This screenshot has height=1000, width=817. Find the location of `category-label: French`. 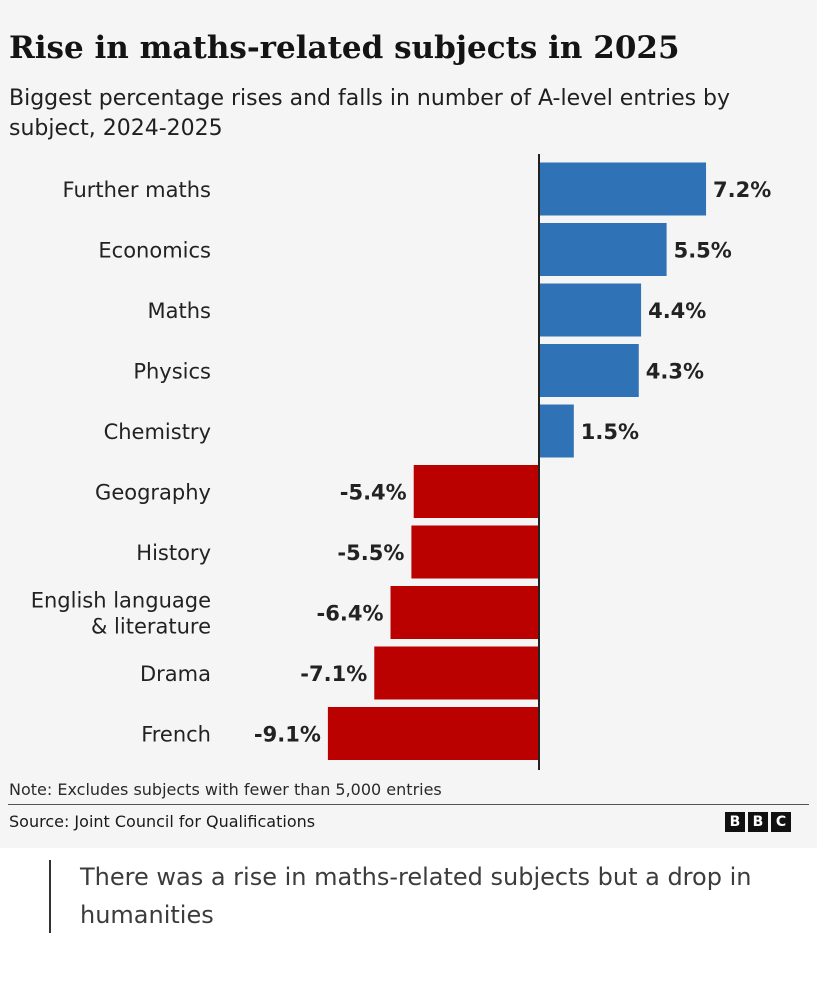

category-label: French is located at coordinates (176, 735).